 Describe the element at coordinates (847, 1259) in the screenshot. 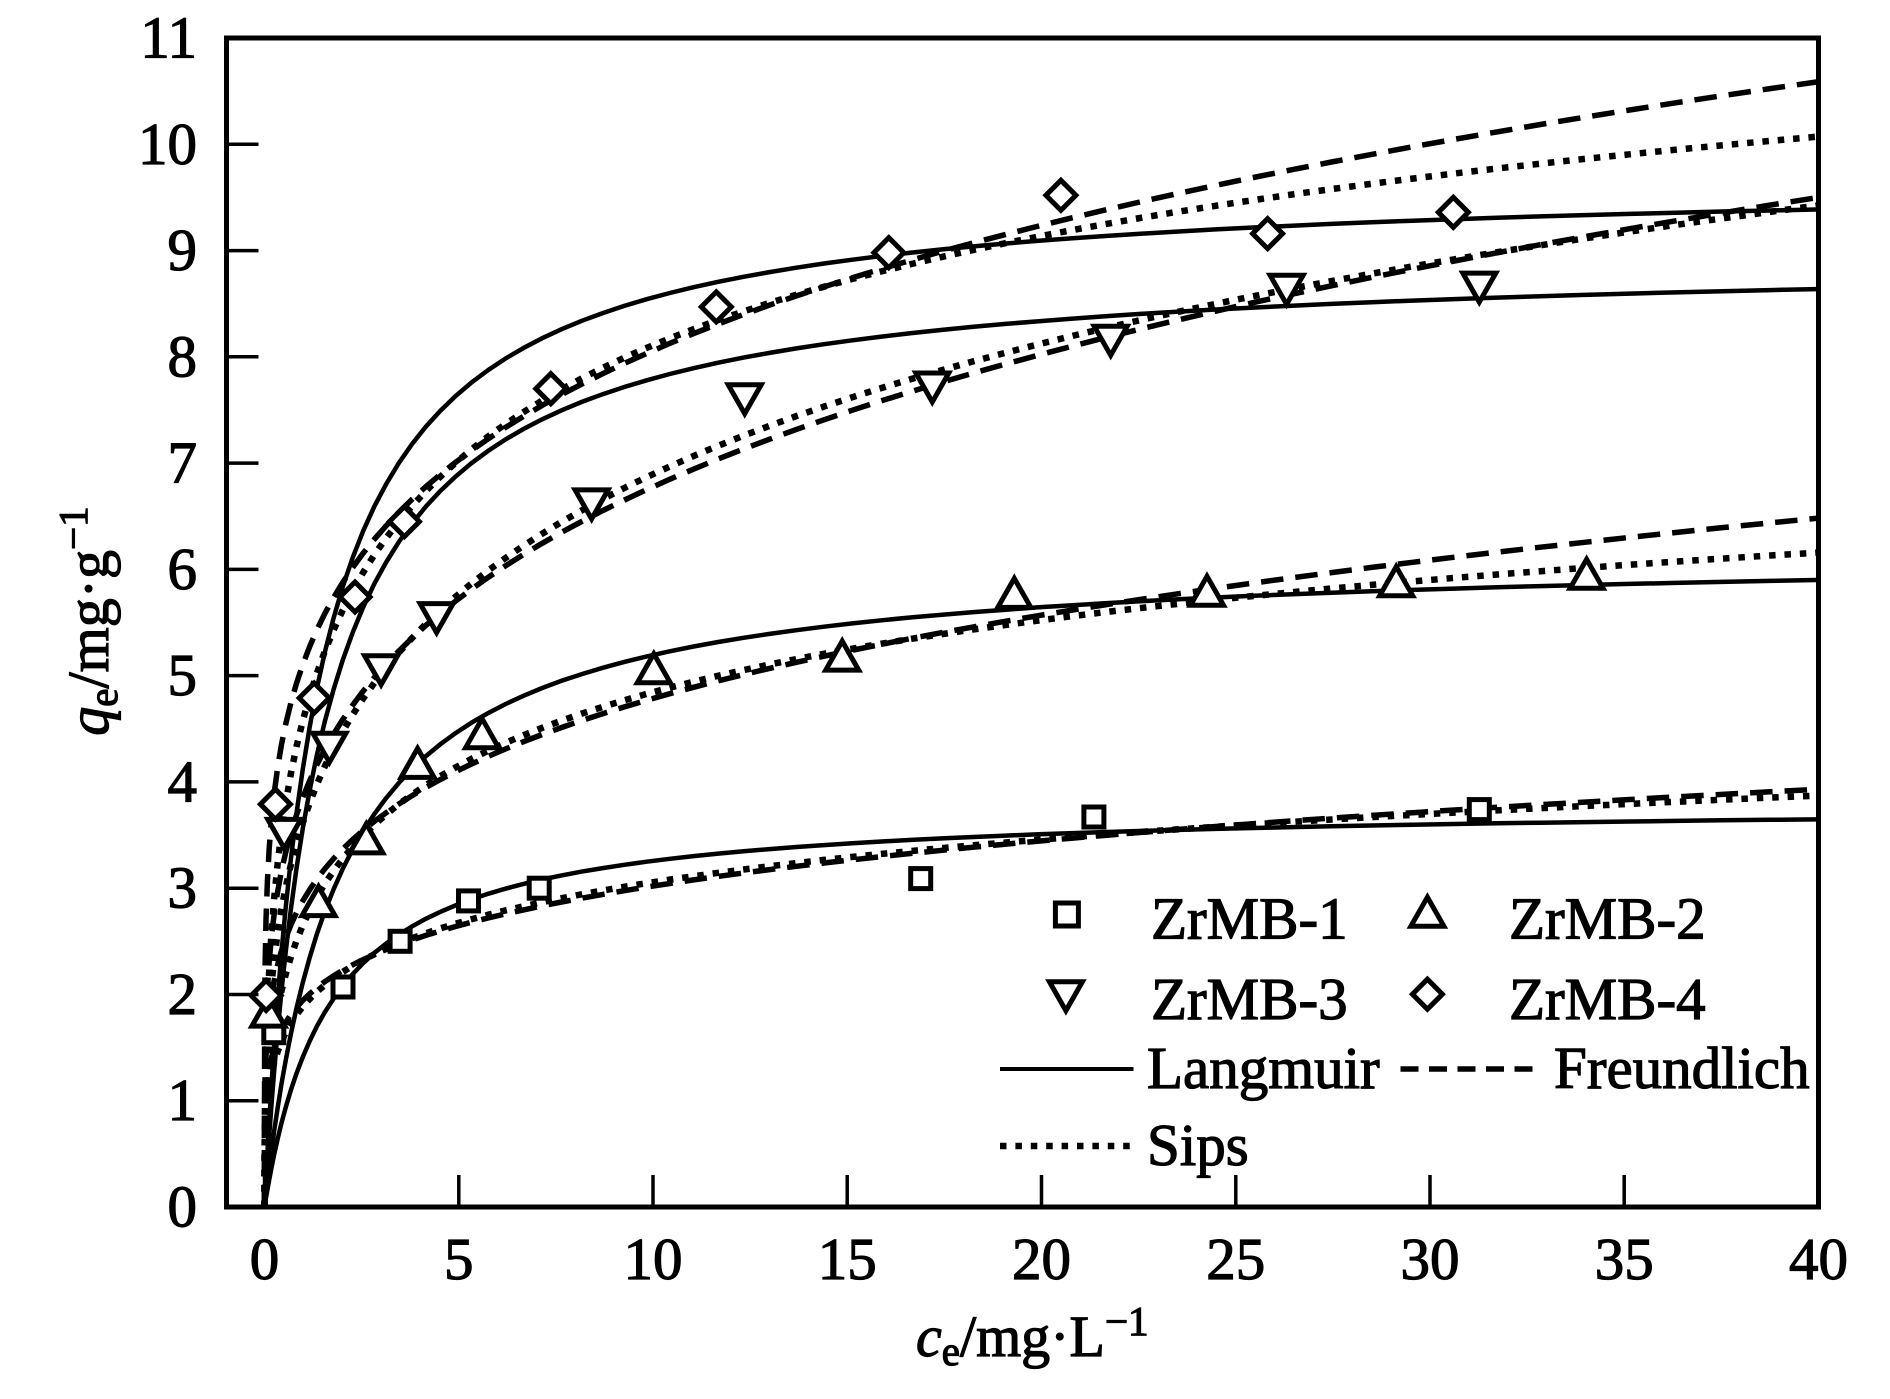

I see `svg-text: 15` at that location.